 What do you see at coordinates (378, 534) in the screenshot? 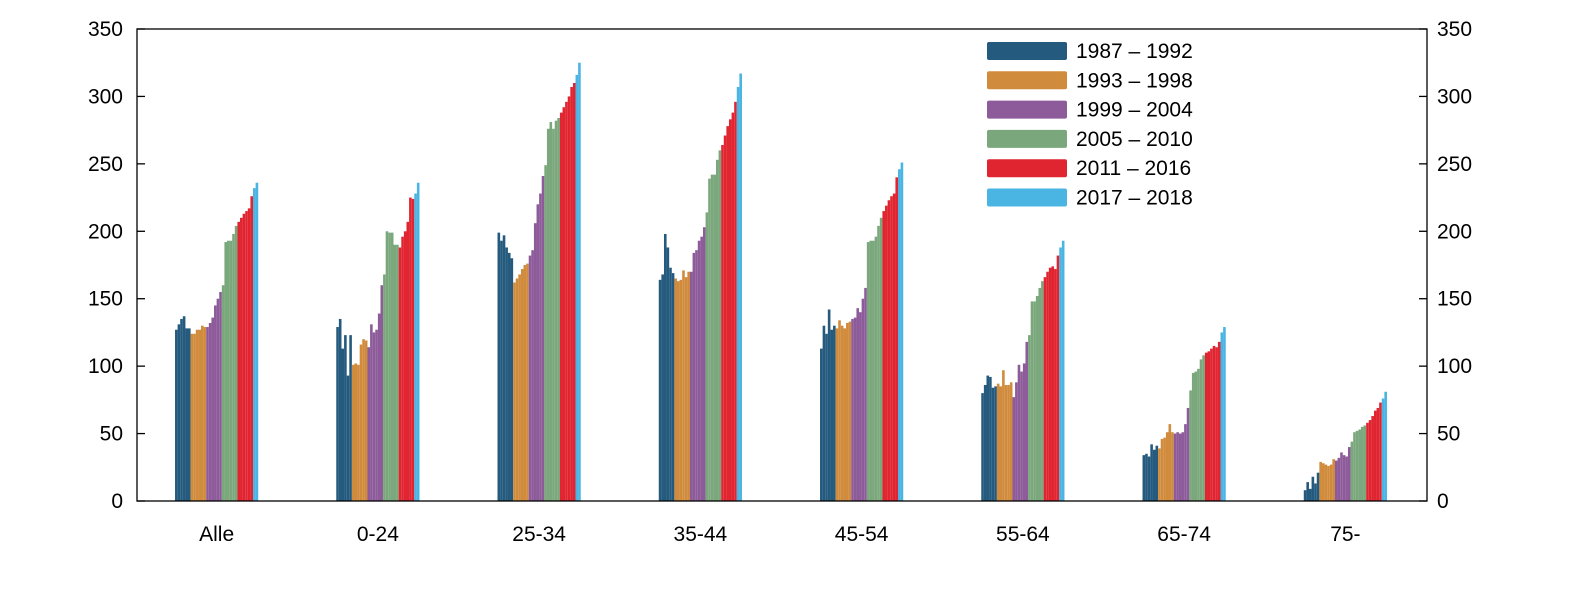
I see `x-tick-label: 0-24` at bounding box center [378, 534].